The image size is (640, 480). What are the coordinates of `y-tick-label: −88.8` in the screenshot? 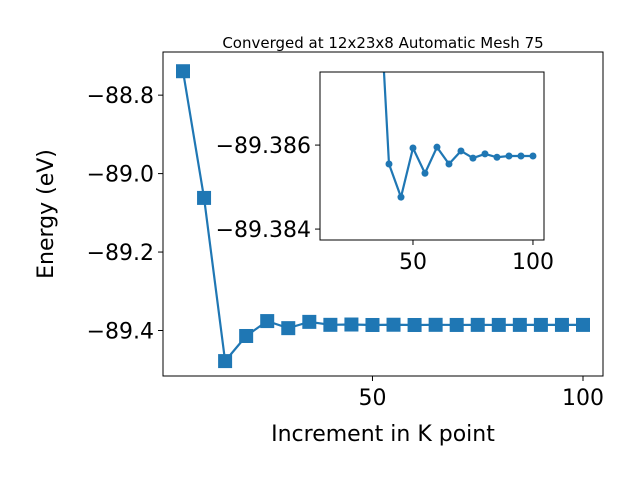 It's located at (120, 96).